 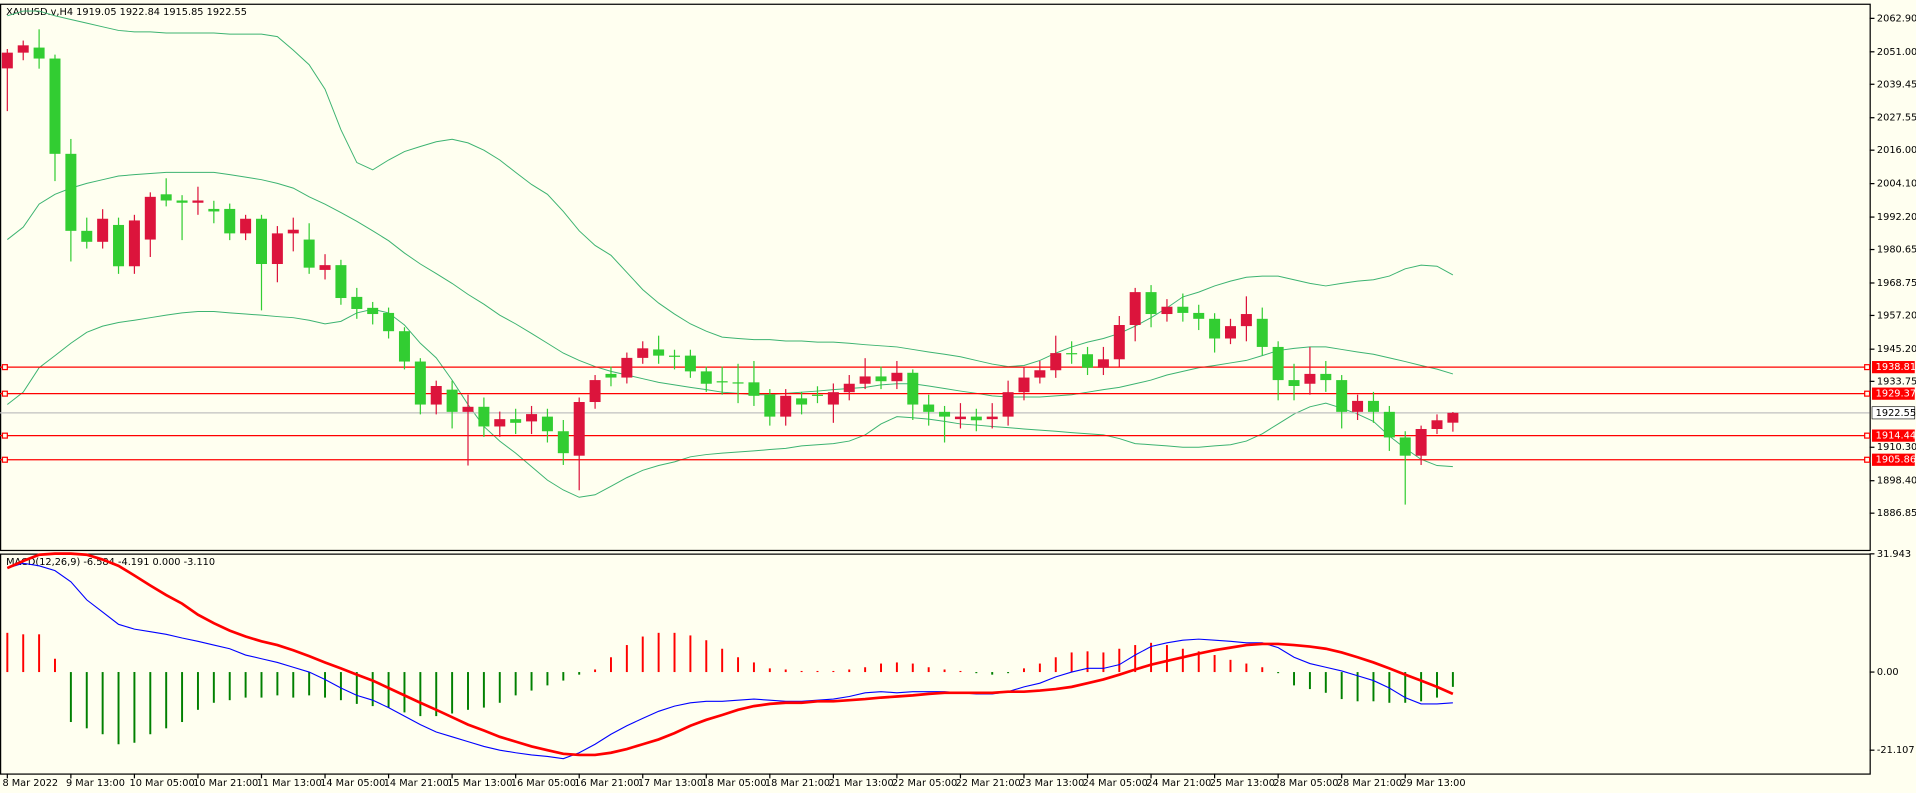 I want to click on y-tick-label: 2016.00, so click(x=1896, y=150).